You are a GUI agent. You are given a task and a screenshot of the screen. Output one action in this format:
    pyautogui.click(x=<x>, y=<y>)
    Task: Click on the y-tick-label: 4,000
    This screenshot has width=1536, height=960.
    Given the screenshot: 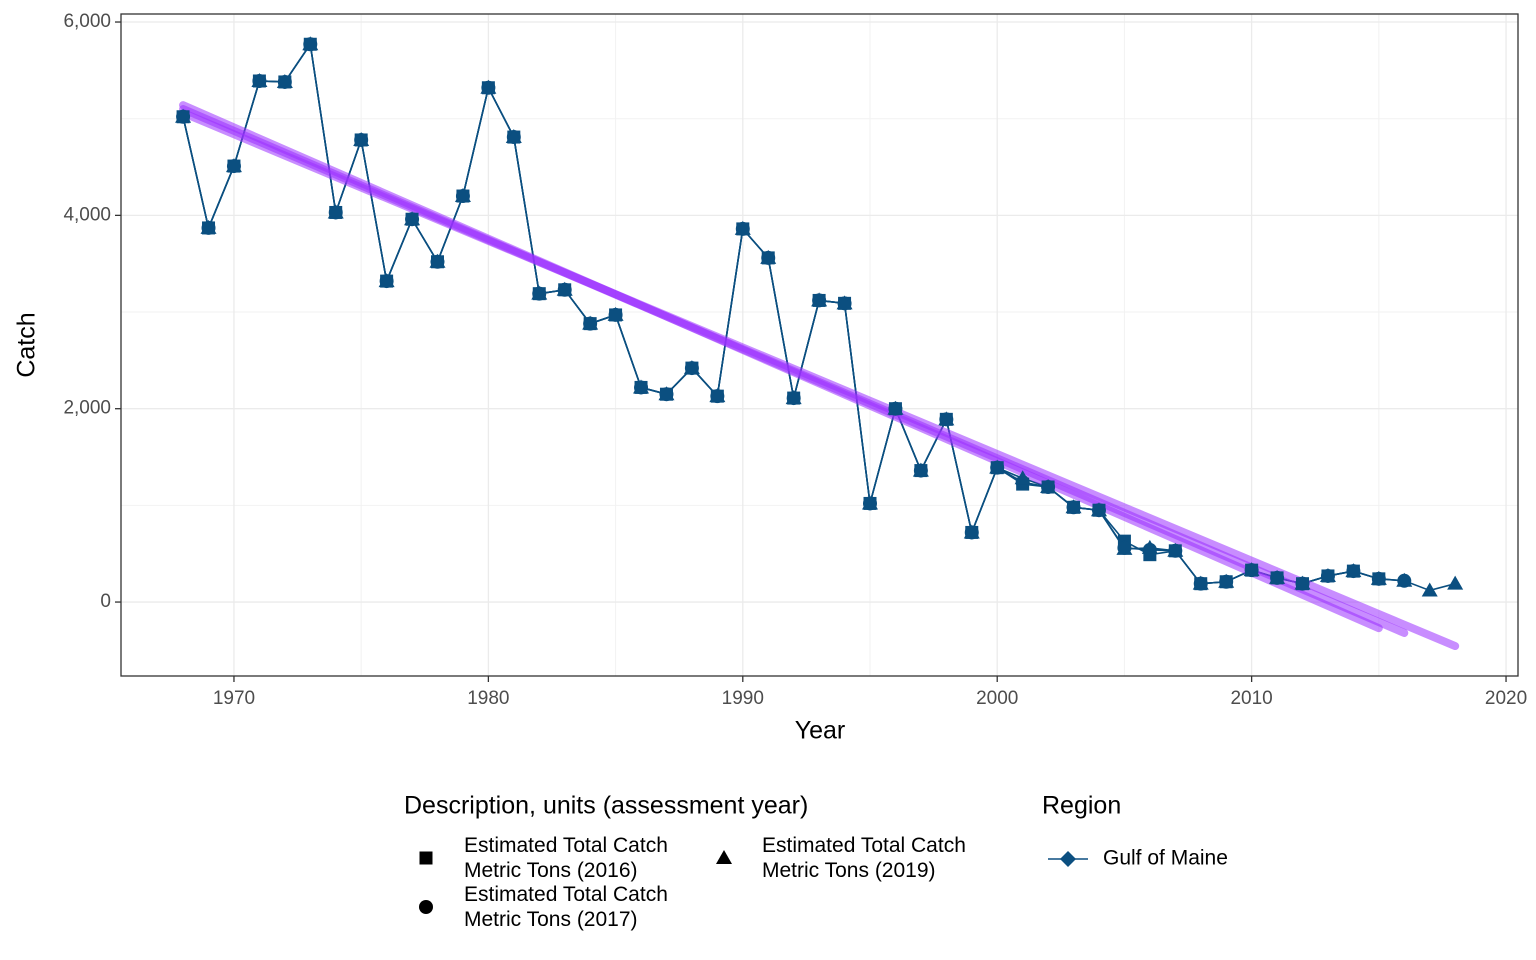 What is the action you would take?
    pyautogui.click(x=87, y=214)
    